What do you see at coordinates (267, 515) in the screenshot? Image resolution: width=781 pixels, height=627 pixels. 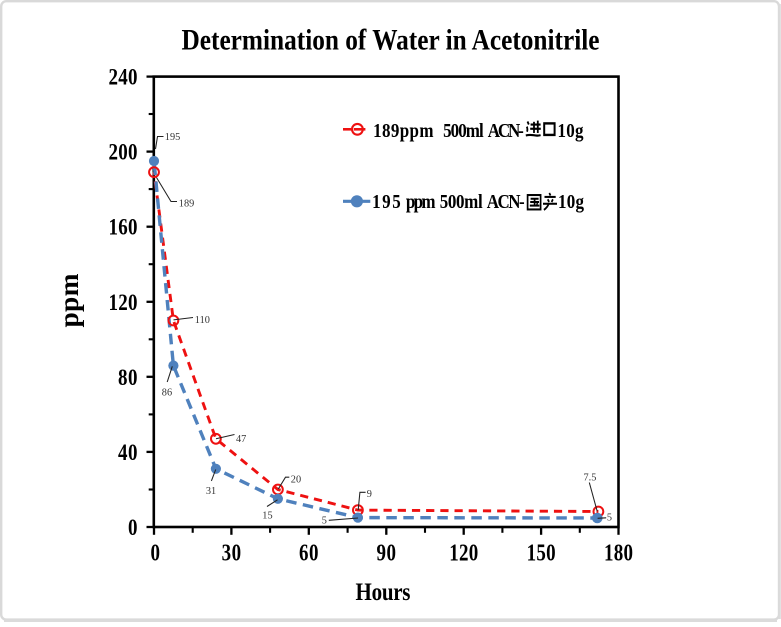 I see `svg-text: 15` at bounding box center [267, 515].